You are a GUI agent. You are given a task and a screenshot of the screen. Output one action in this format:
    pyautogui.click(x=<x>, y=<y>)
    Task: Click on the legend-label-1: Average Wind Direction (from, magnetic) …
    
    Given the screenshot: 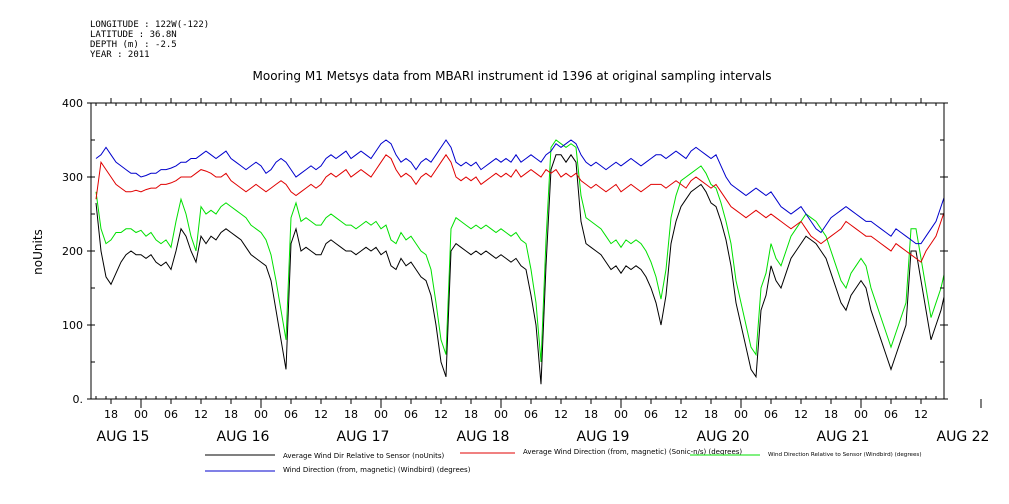 What is the action you would take?
    pyautogui.click(x=632, y=452)
    